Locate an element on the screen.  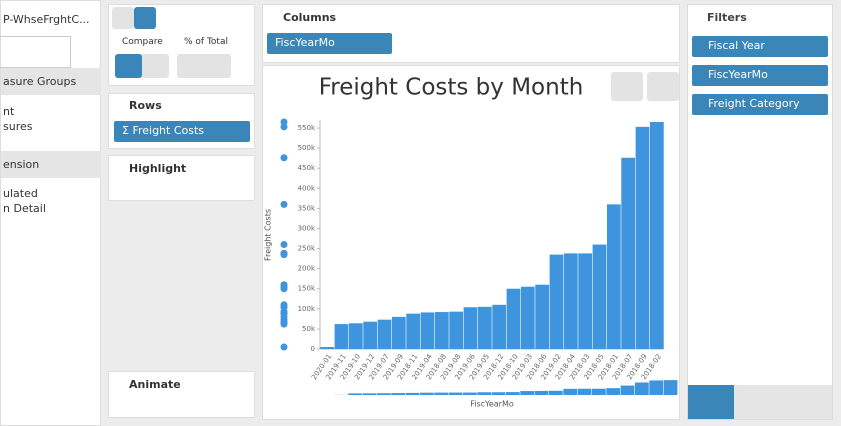
y-tick-label: 300k is located at coordinates (307, 228).